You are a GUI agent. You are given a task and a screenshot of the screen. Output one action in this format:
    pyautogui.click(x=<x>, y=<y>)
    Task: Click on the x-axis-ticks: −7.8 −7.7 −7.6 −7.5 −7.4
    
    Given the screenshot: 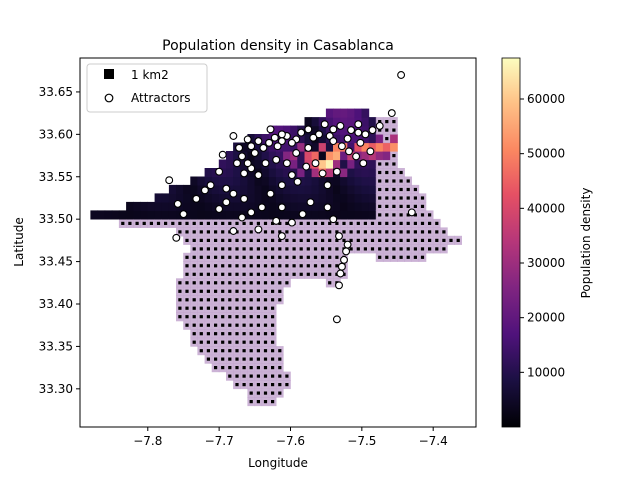 What is the action you would take?
    pyautogui.click(x=290, y=437)
    